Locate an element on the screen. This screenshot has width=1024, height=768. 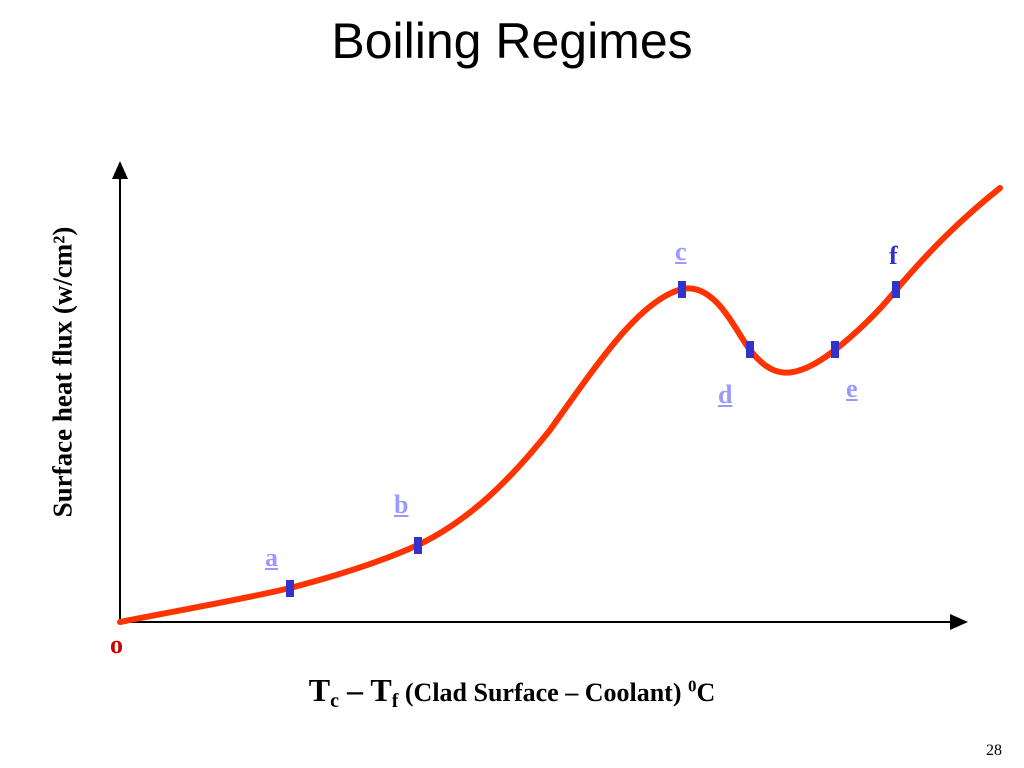
point-label-a: a is located at coordinates (271, 557).